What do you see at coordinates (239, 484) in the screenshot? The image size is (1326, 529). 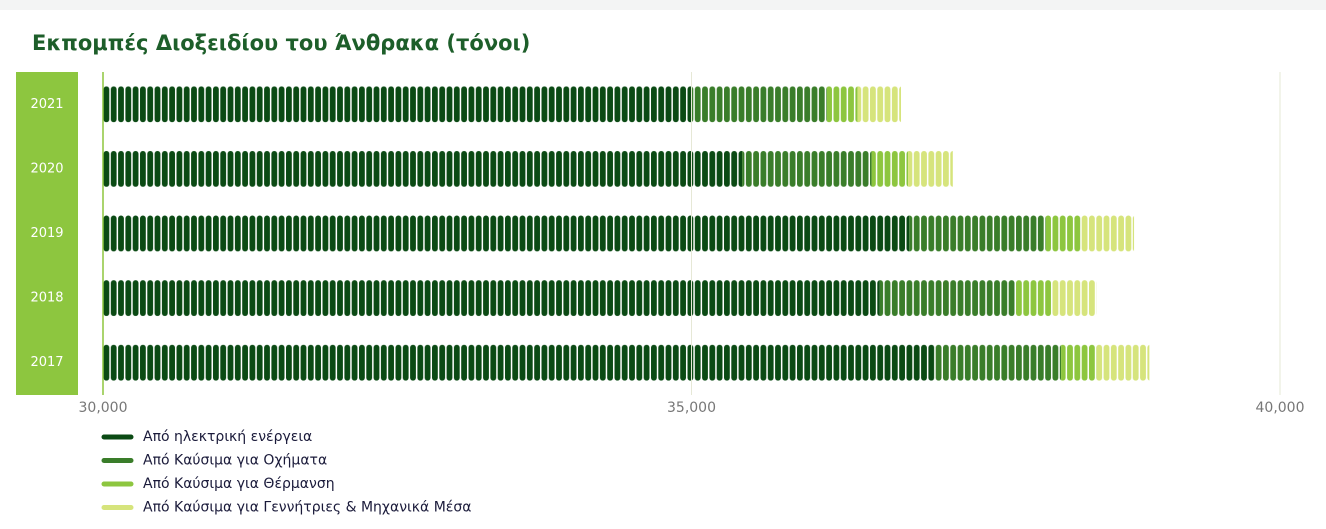 I see `legend-label: Από Καύσιμα για Θέρμανση` at bounding box center [239, 484].